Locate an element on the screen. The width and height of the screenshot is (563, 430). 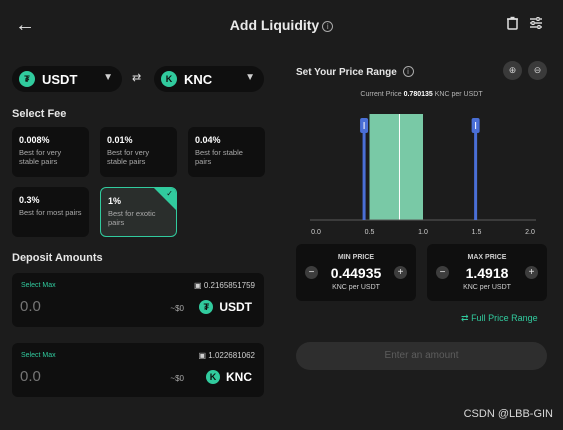
token-b-selector: K KNC ▼ is located at coordinates (209, 79).